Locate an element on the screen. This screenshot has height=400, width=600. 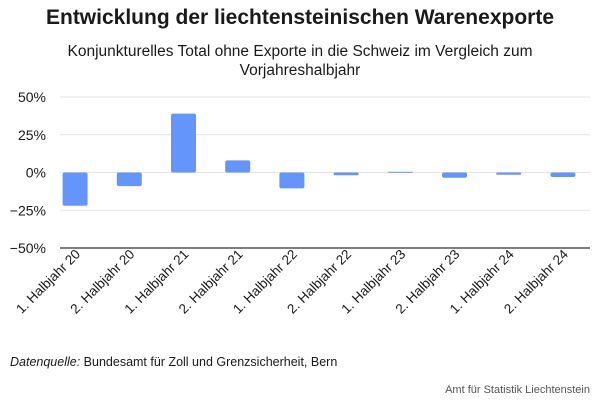
y-tick-label: 50% is located at coordinates (32, 97).